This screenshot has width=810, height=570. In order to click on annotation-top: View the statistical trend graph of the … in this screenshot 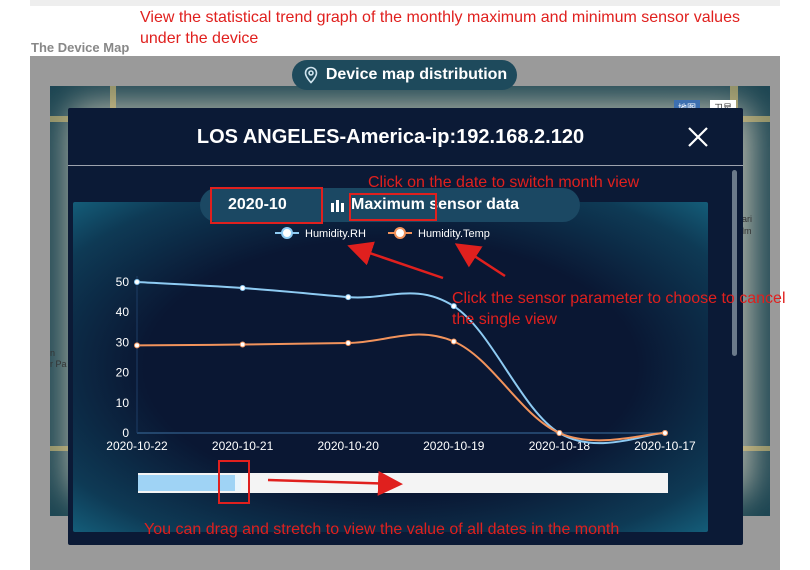, I will do `click(440, 28)`.